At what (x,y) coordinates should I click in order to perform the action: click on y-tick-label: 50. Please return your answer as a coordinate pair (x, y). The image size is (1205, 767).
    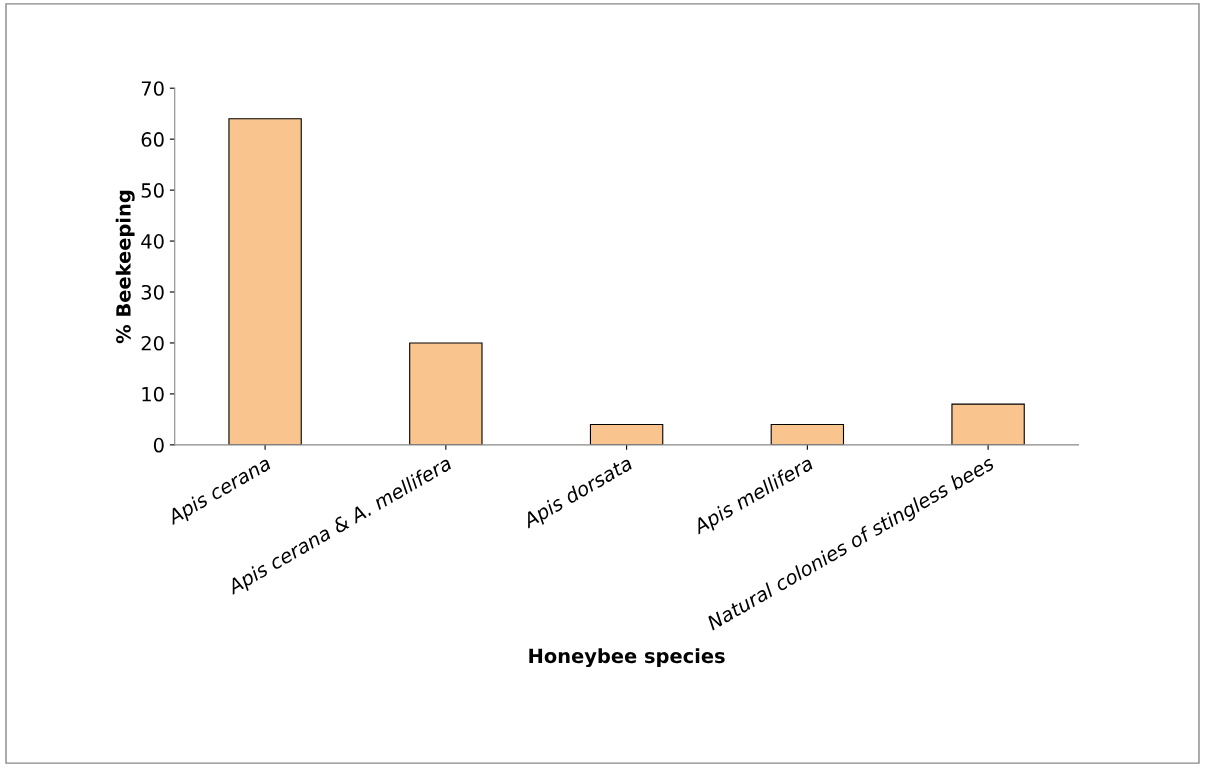
    Looking at the image, I should click on (152, 190).